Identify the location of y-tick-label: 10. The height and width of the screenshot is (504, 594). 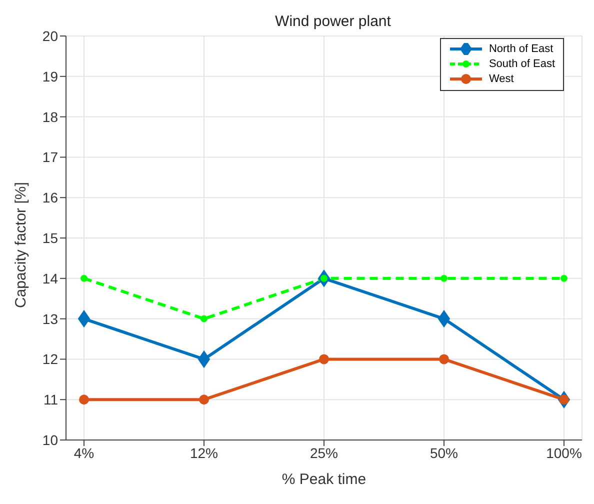
(50, 440).